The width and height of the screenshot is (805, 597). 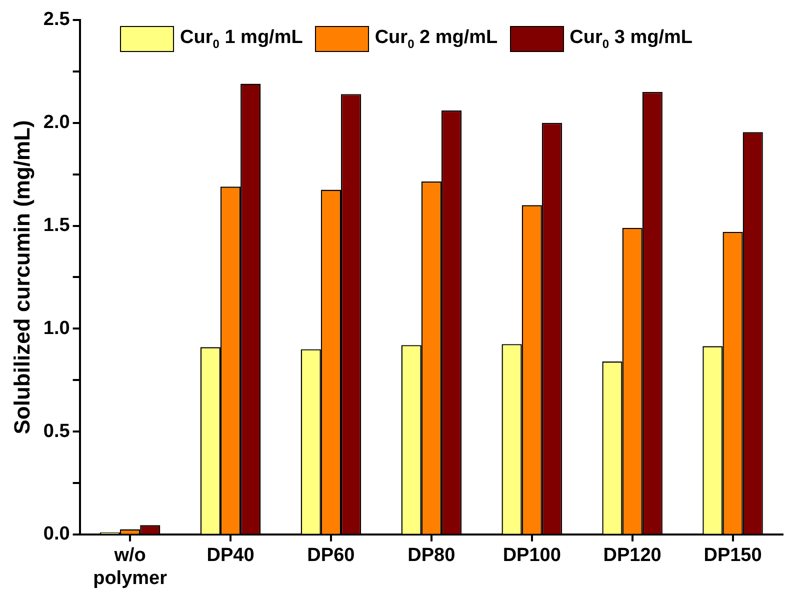 I want to click on y-tick-label: 0.5, so click(x=56, y=431).